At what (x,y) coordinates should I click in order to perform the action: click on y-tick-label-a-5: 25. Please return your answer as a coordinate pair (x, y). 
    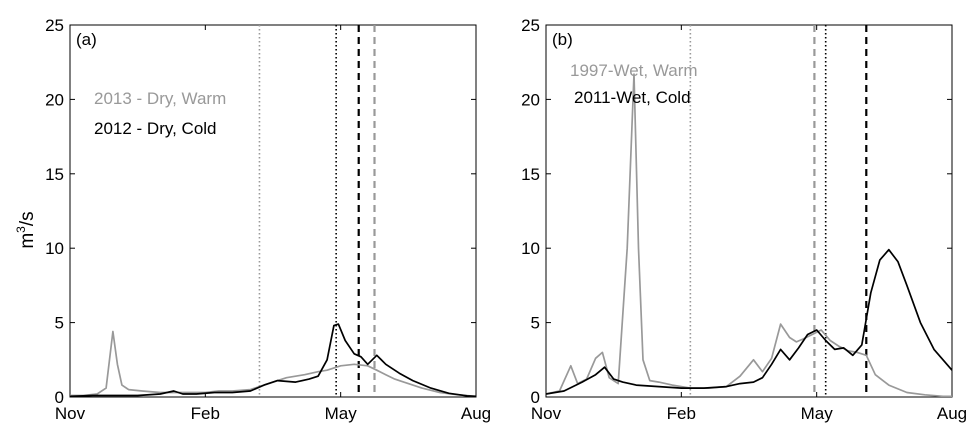
    Looking at the image, I should click on (54, 25).